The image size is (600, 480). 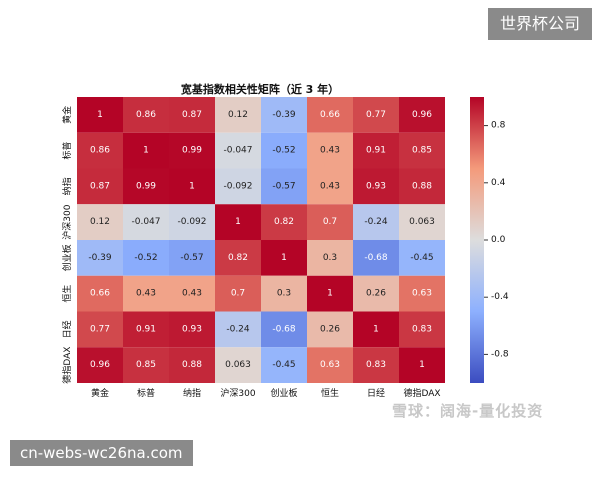 What do you see at coordinates (192, 393) in the screenshot?
I see `x-tick-label: 纳指` at bounding box center [192, 393].